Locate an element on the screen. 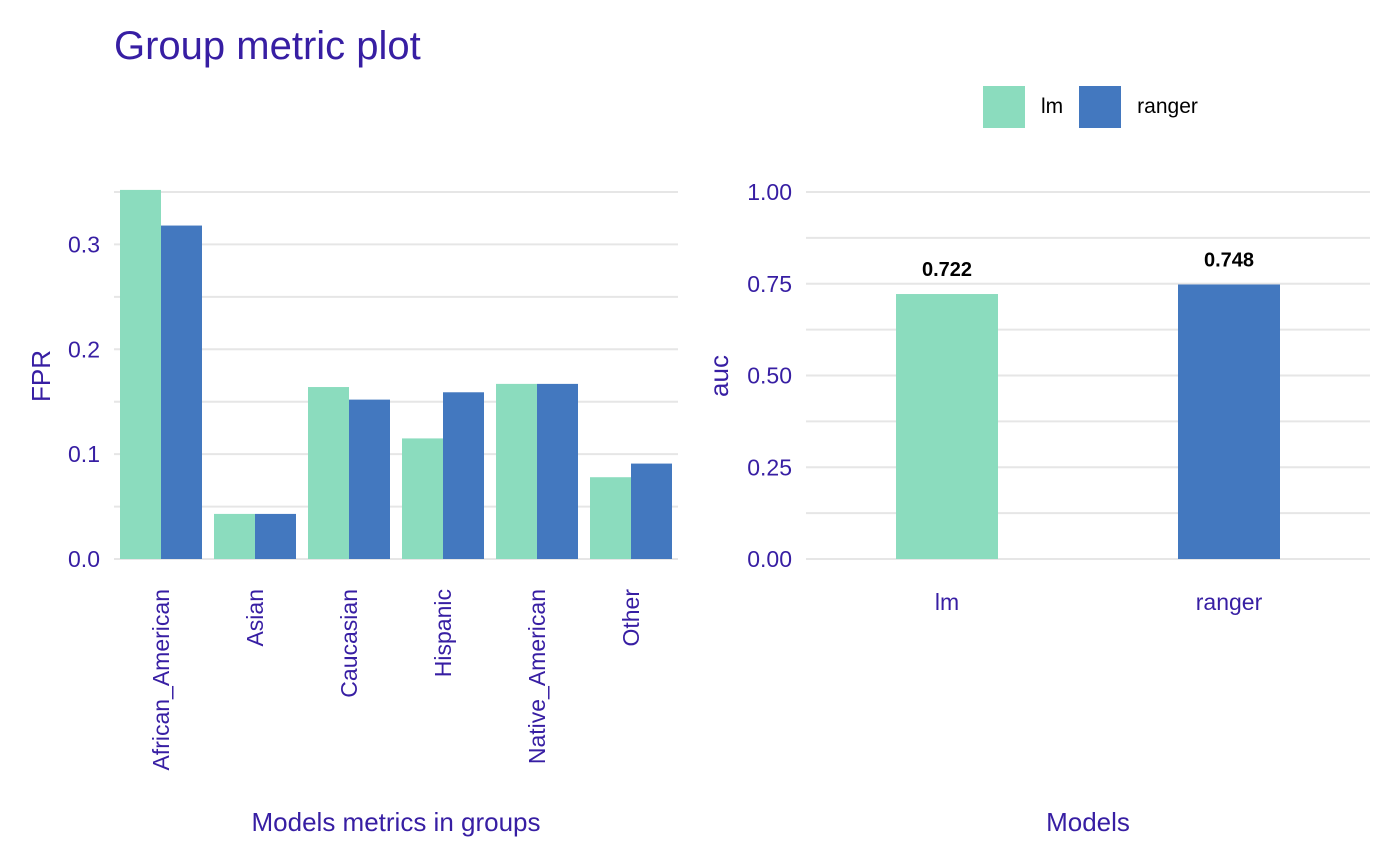 This screenshot has height=866, width=1400. fpr-bar-lm-Asian is located at coordinates (234, 536).